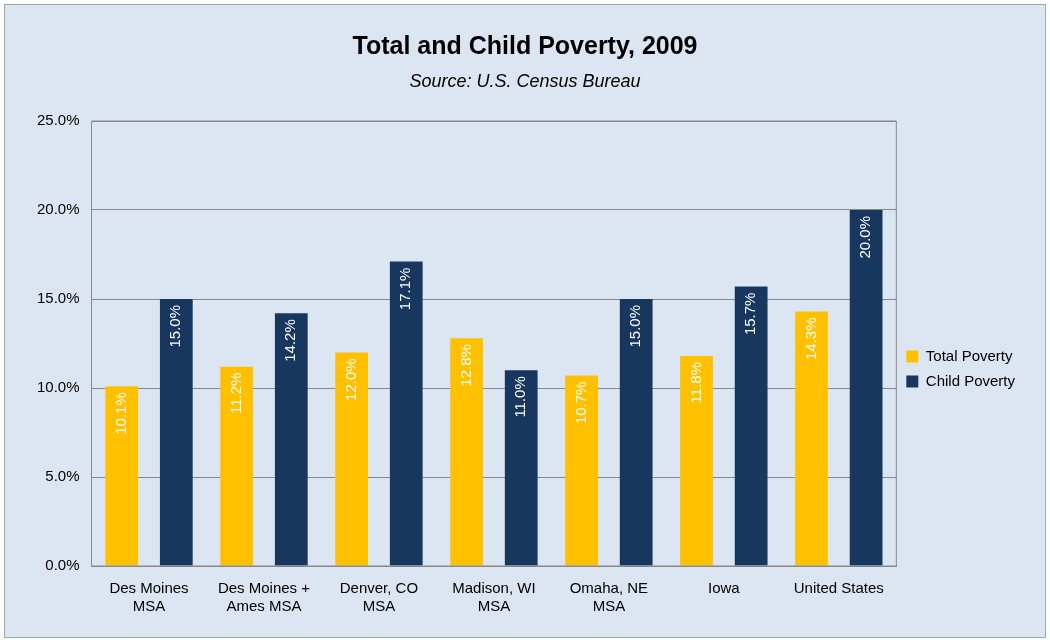  I want to click on data-label: 14.2%, so click(290, 340).